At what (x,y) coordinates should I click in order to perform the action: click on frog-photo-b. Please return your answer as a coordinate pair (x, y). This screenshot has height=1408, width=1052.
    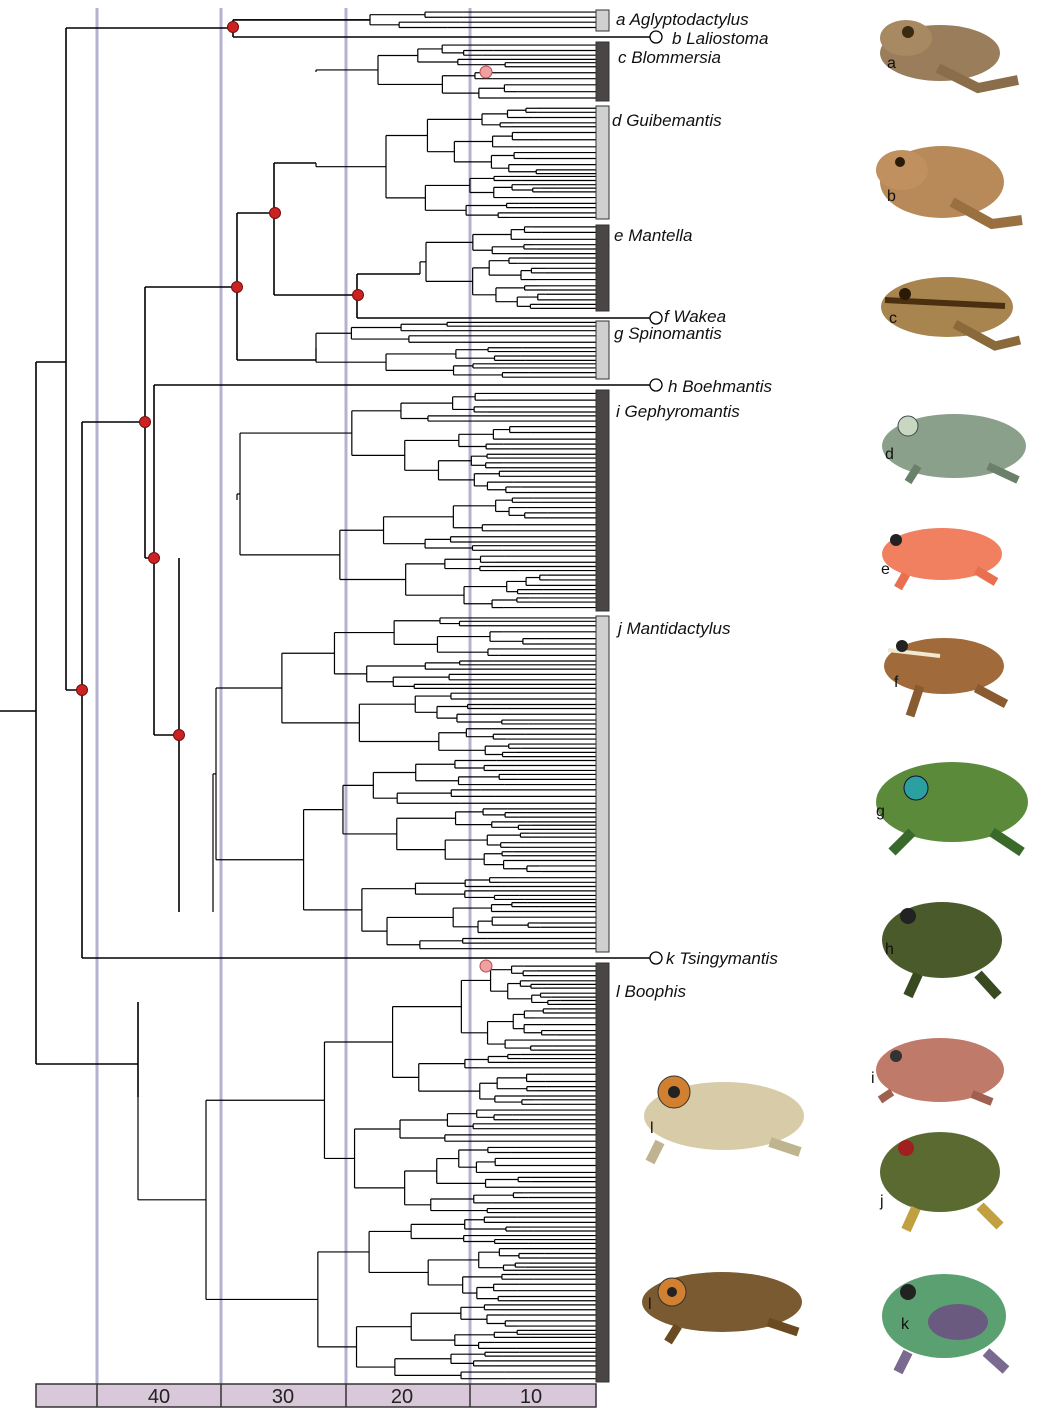
    Looking at the image, I should click on (949, 188).